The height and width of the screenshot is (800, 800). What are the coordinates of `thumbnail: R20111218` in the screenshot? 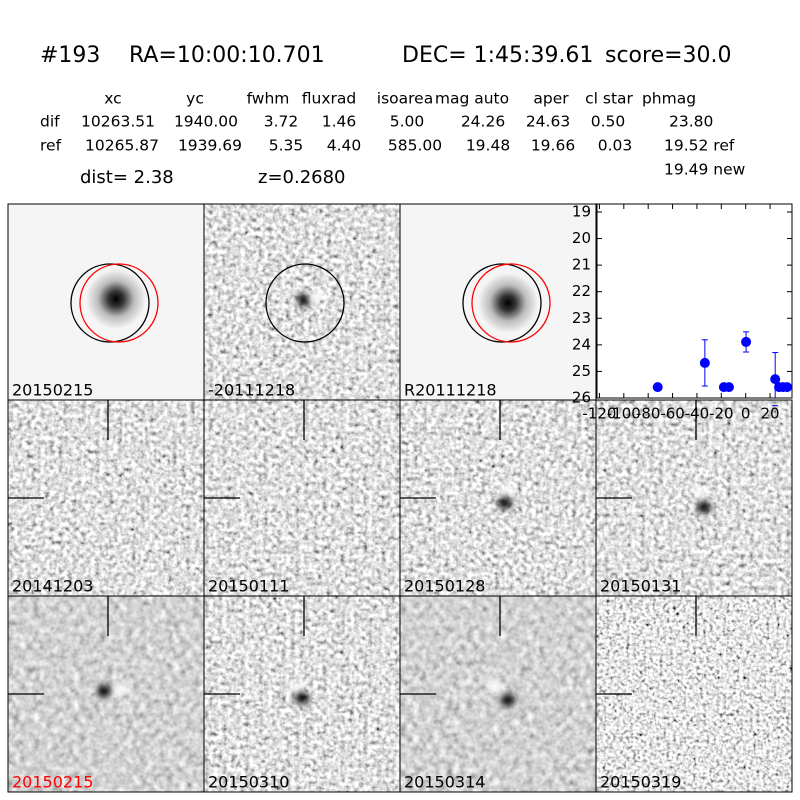 It's located at (498, 302).